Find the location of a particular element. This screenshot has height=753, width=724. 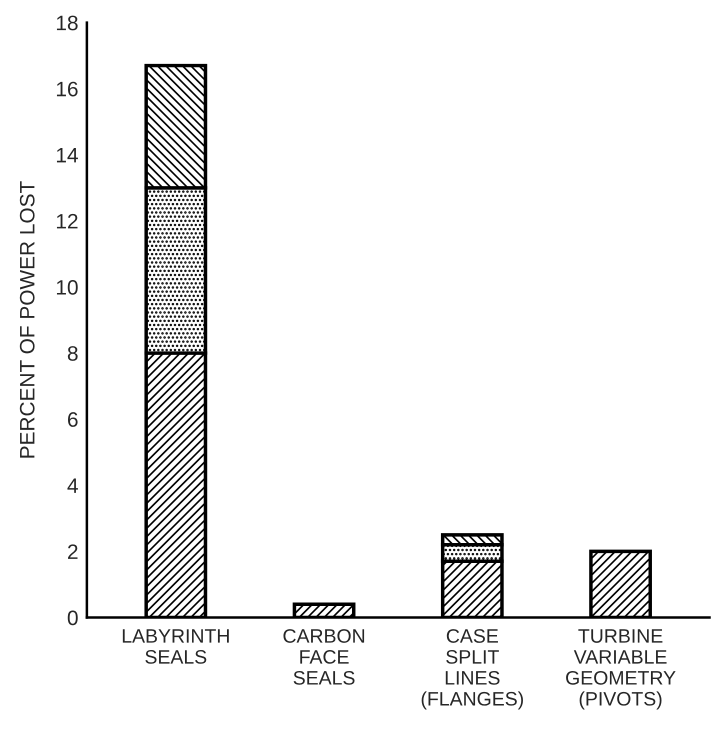

y-tick-label: 10 is located at coordinates (67, 287).